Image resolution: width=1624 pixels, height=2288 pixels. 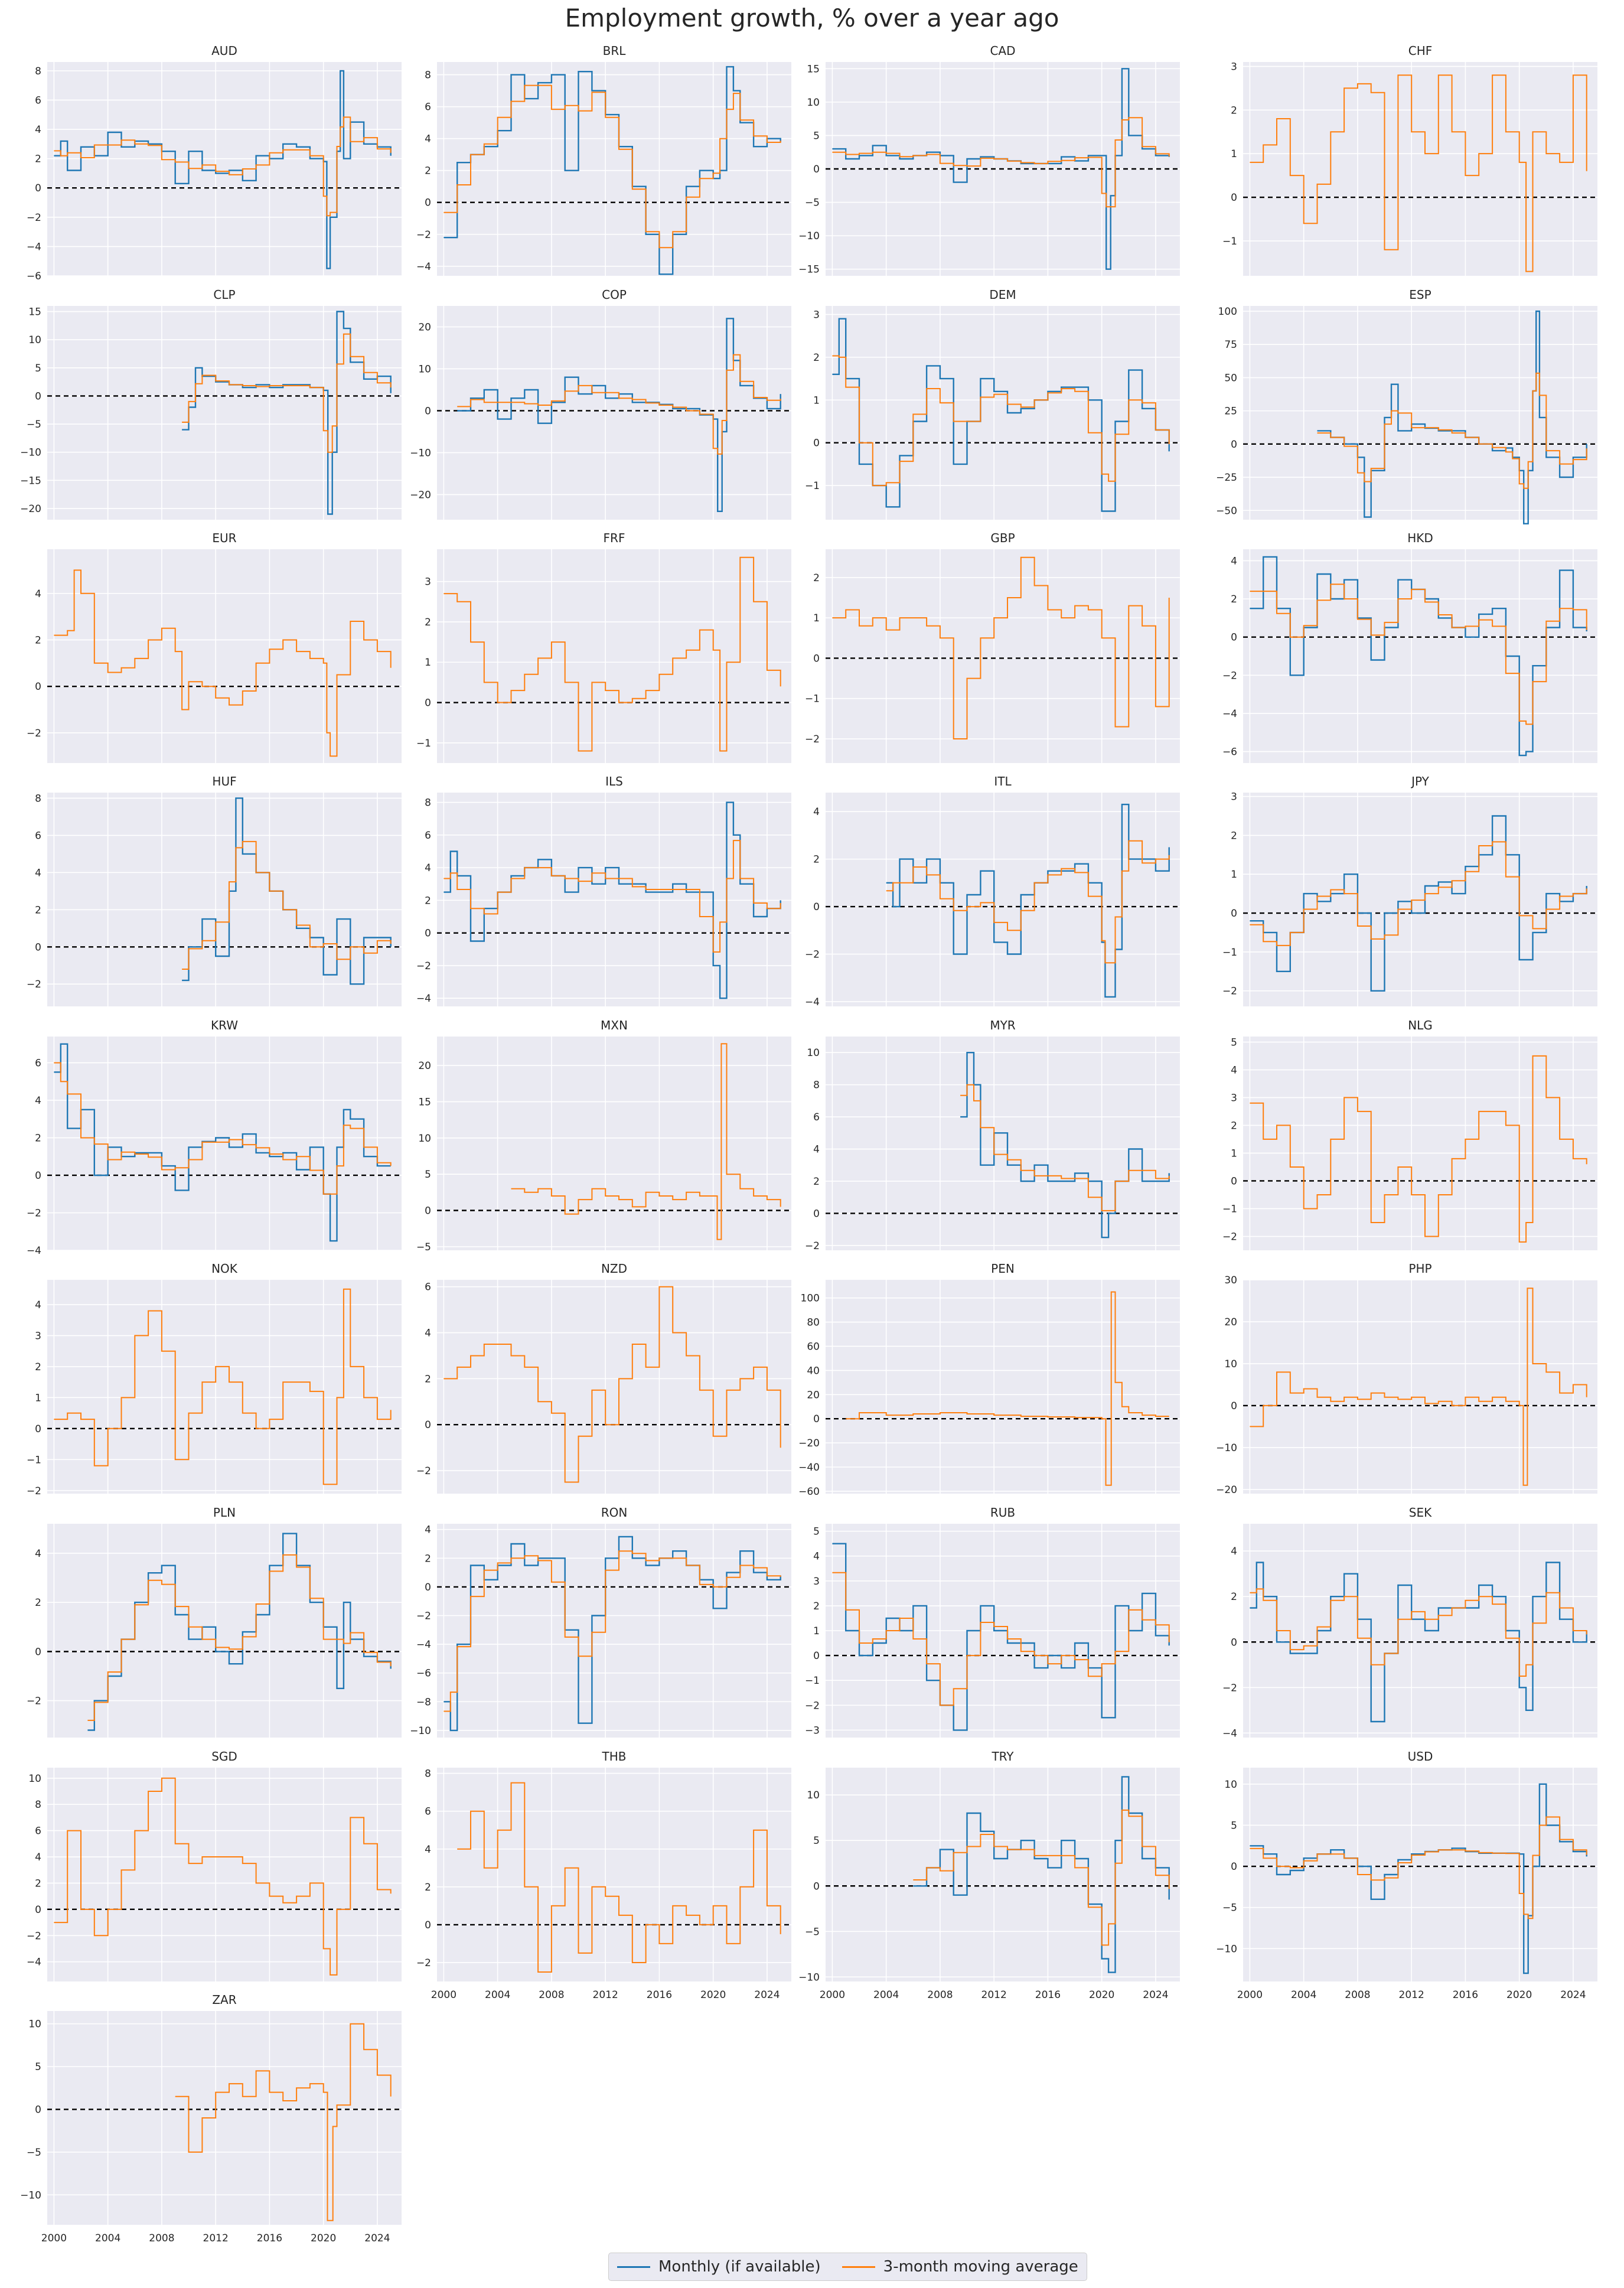 I want to click on y-tick-label: 6, so click(x=38, y=1831).